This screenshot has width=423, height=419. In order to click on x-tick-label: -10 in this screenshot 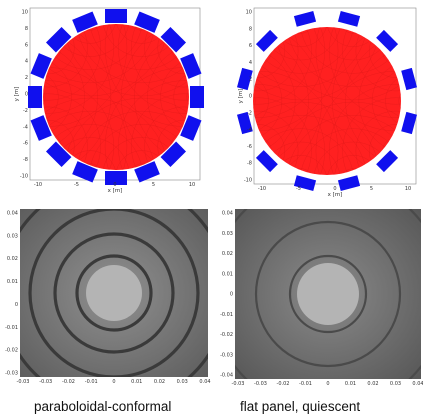, I will do `click(38, 185)`.